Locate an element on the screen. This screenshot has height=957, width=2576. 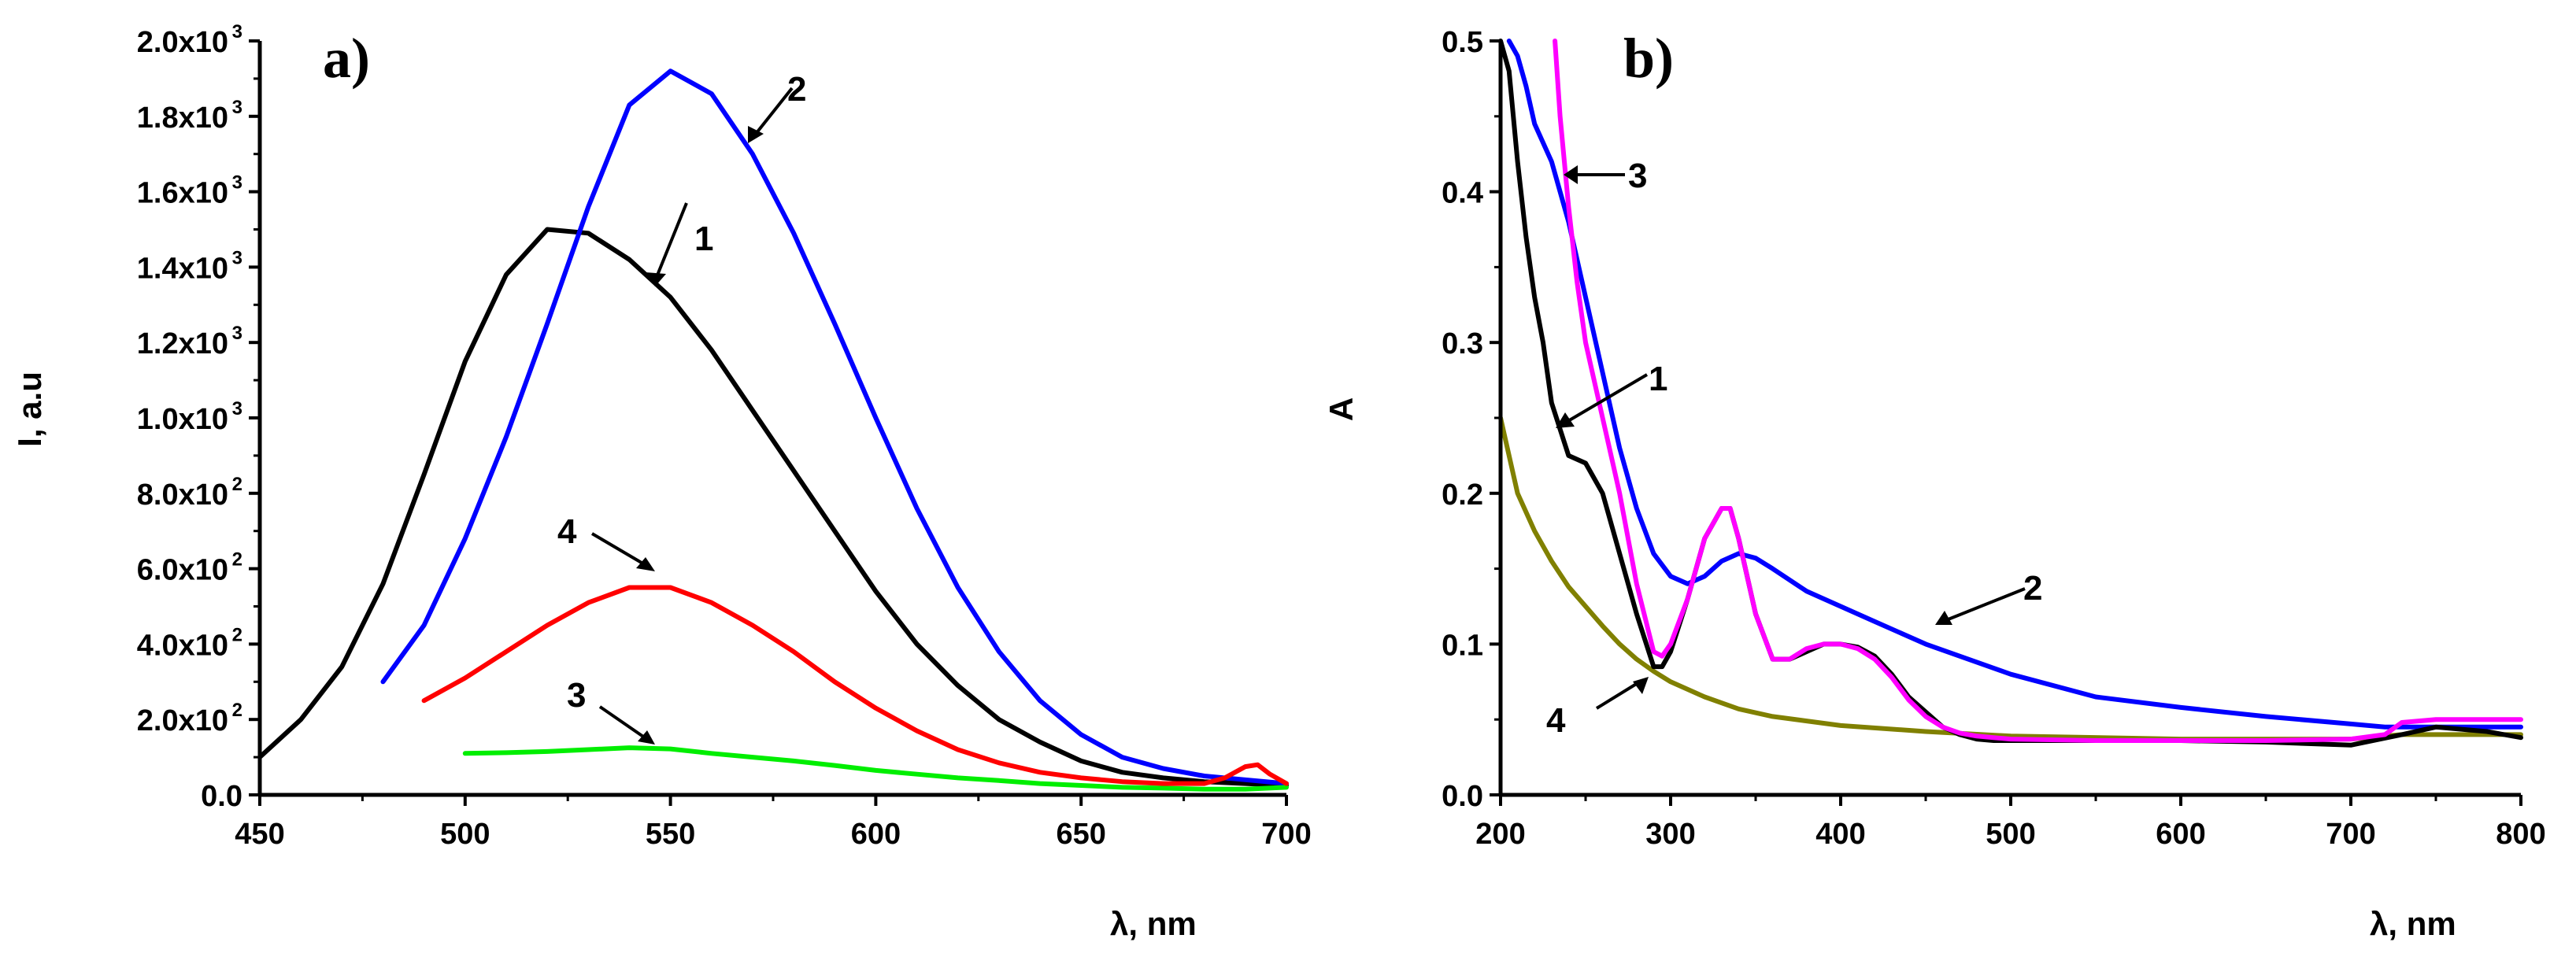
panel-a-ytick-label: 4.0x10 is located at coordinates (182, 646).